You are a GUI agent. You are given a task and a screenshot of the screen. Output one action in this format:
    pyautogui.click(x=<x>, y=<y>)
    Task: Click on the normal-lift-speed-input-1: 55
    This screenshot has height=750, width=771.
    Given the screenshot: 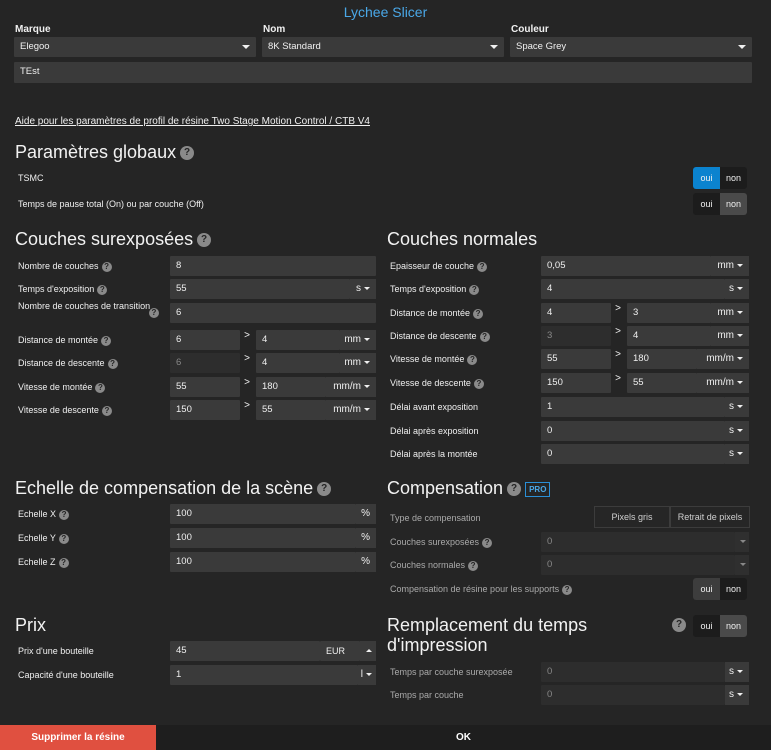 What is the action you would take?
    pyautogui.click(x=576, y=359)
    